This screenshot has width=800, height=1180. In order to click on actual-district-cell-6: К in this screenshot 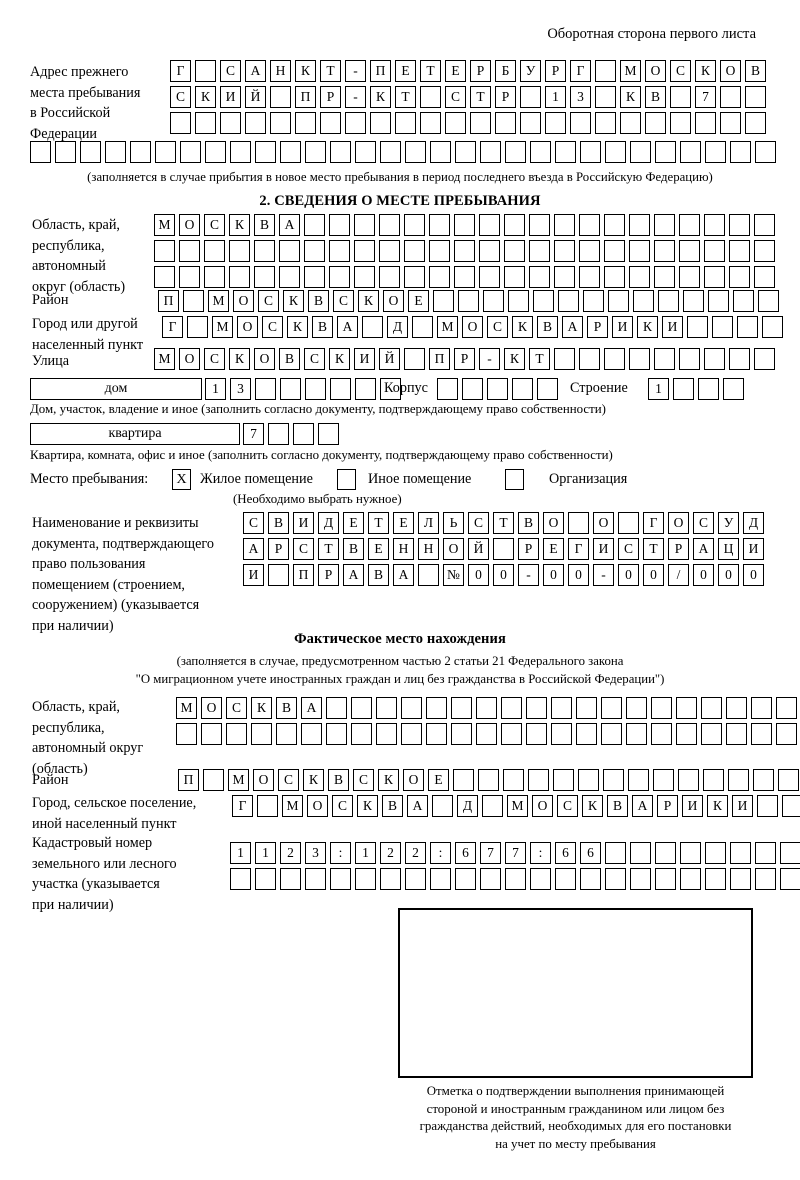, I will do `click(313, 780)`.